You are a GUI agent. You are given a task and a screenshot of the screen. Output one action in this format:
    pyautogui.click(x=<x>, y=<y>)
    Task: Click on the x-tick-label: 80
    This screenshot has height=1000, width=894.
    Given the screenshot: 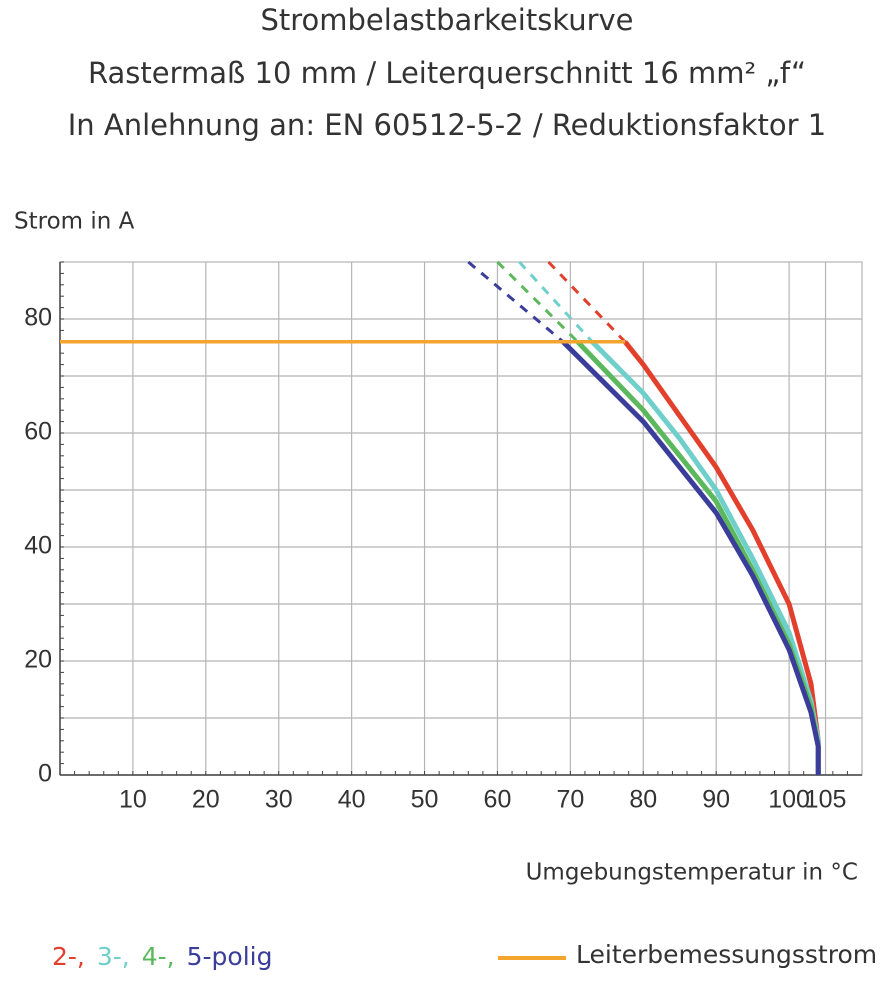 What is the action you would take?
    pyautogui.click(x=643, y=800)
    